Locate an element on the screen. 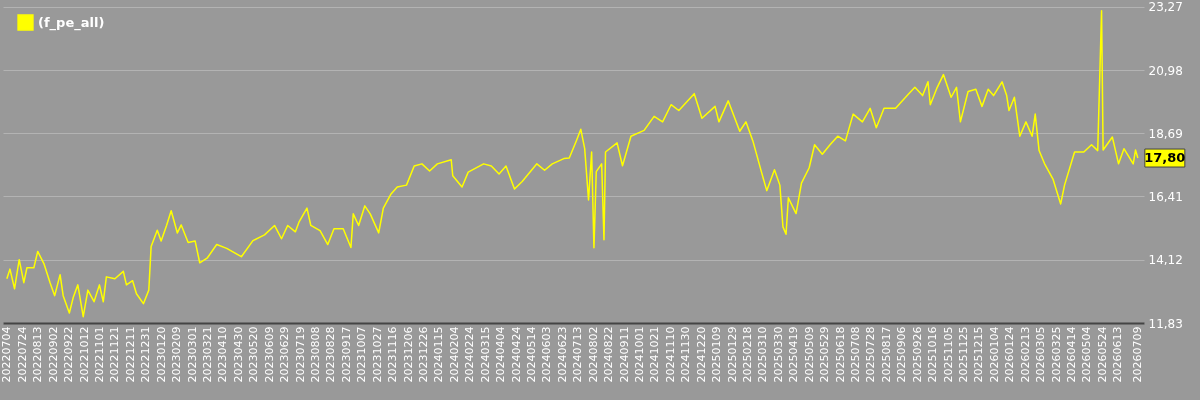  x-tick-label: 20221211 is located at coordinates (130, 354).